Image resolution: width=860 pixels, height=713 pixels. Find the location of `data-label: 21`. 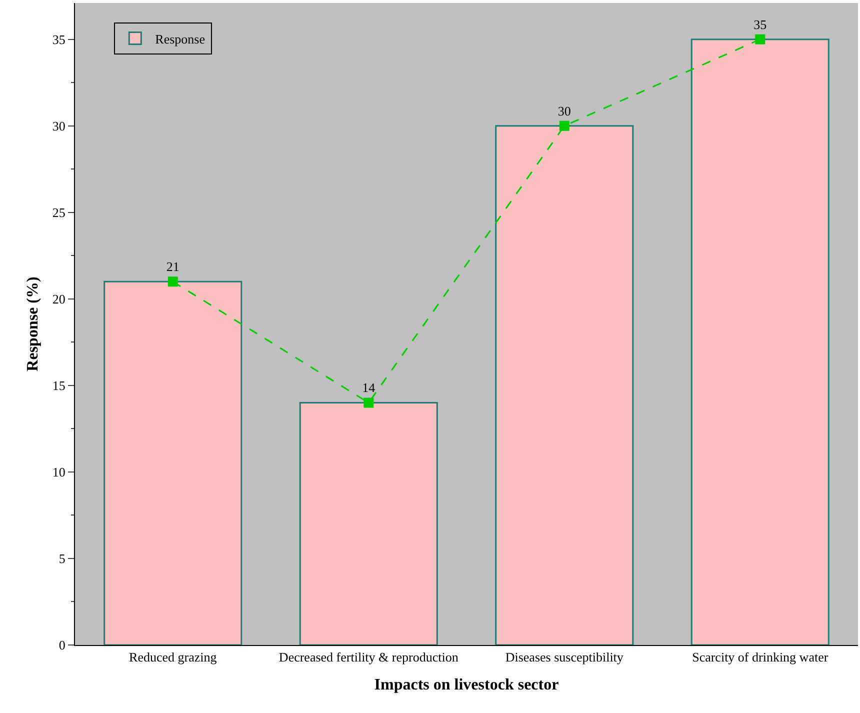

data-label: 21 is located at coordinates (173, 266).